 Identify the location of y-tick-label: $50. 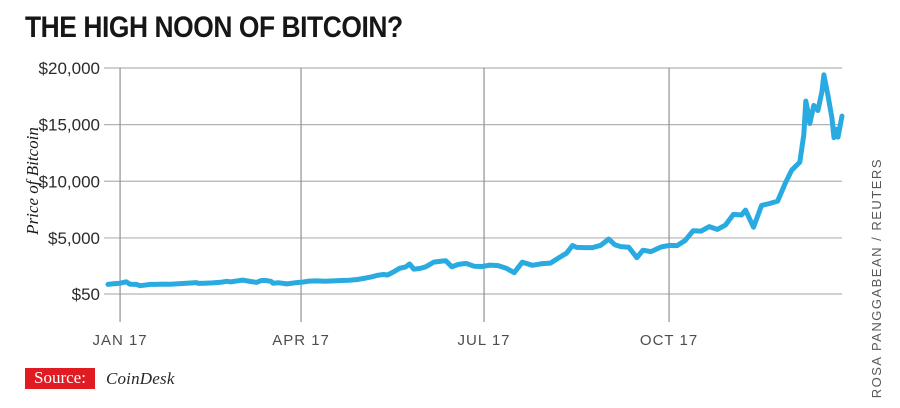
(86, 294).